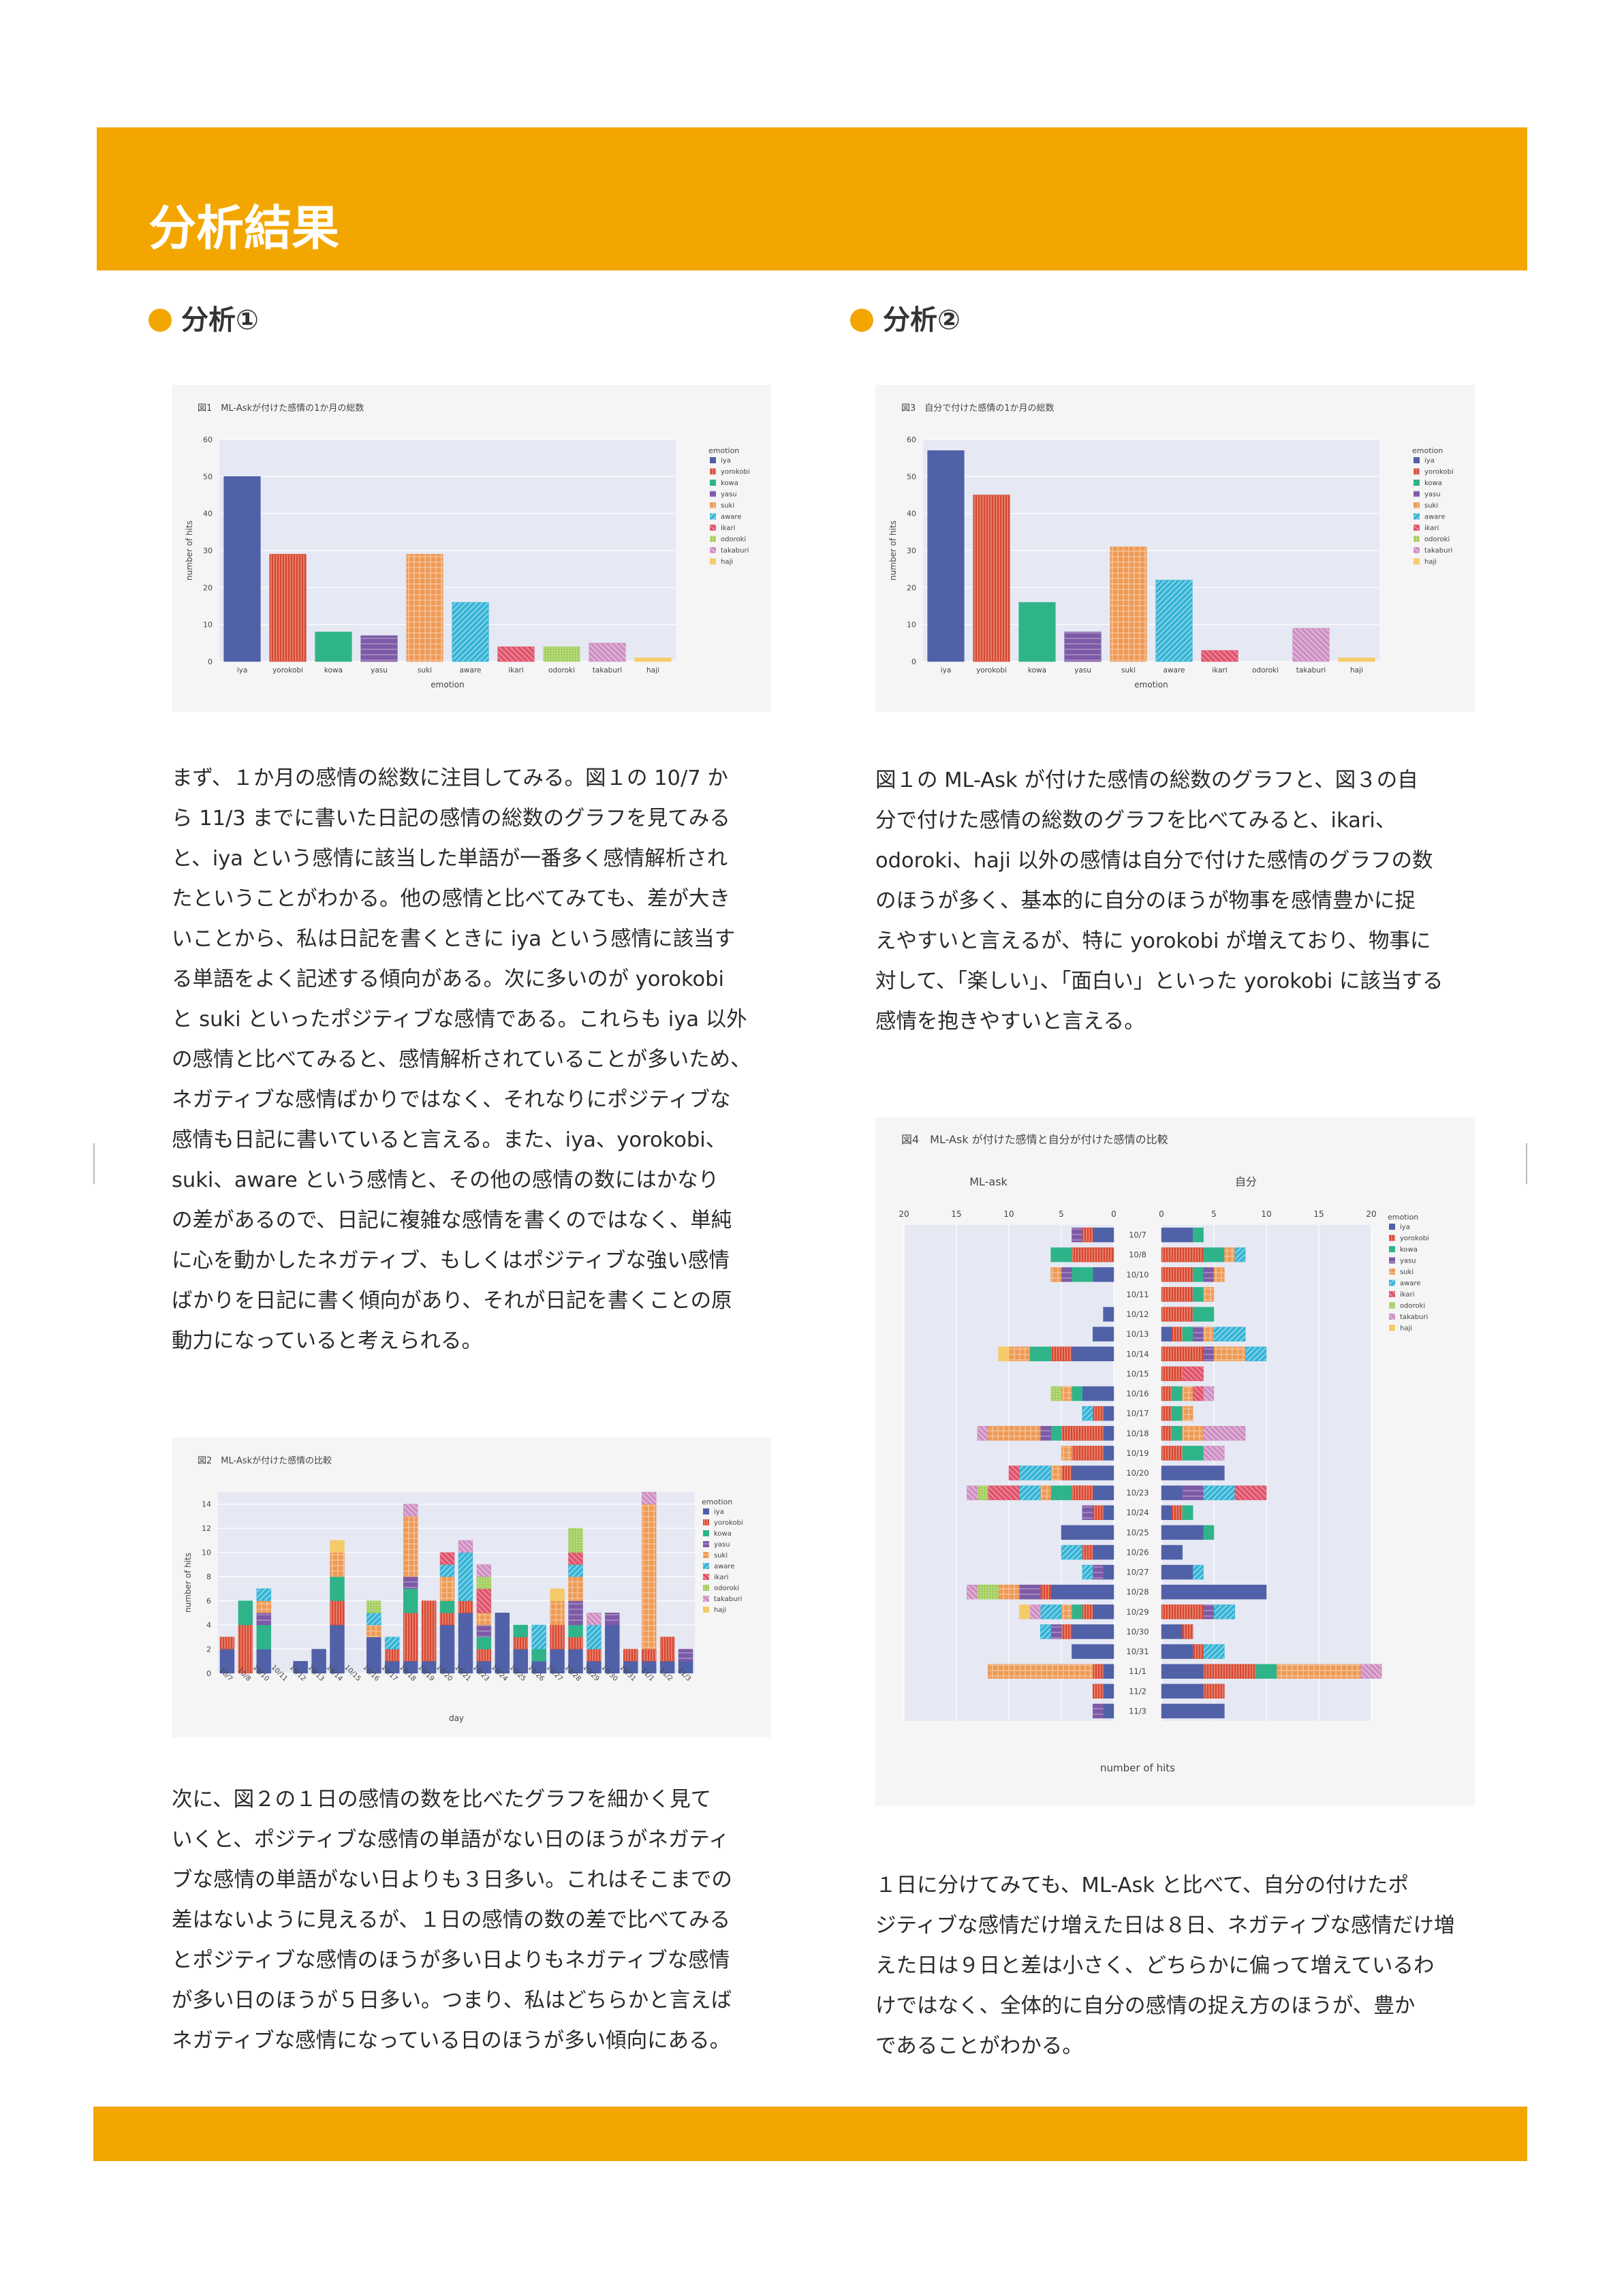  What do you see at coordinates (1045, 1433) in the screenshot?
I see `bar-left-yasu` at bounding box center [1045, 1433].